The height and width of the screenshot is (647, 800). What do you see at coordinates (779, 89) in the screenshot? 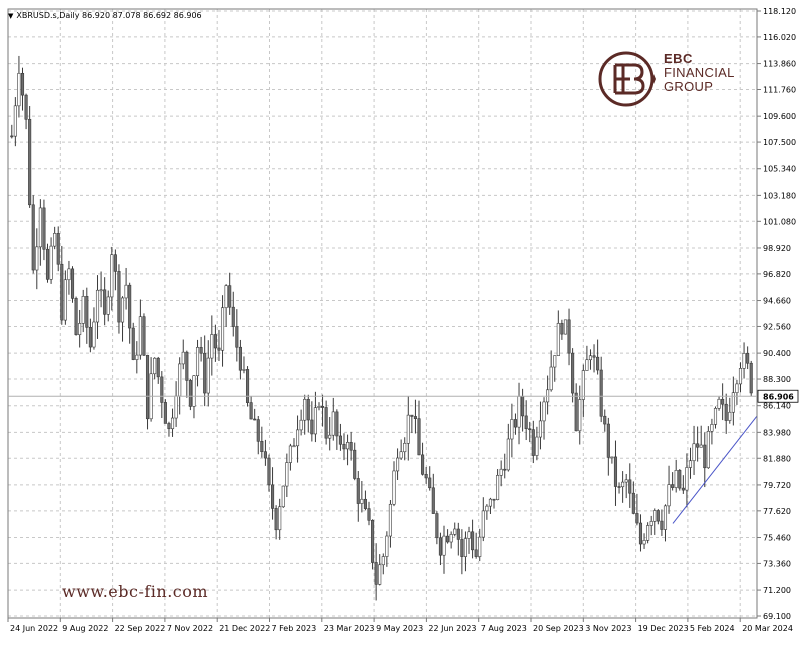
I see `y-tick-label: 111.760` at bounding box center [779, 89].